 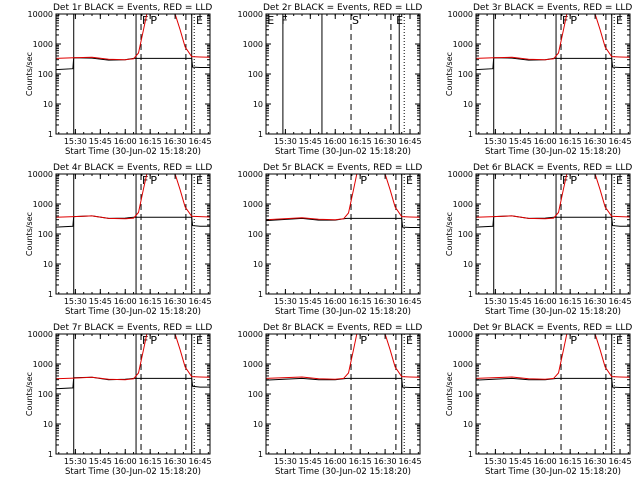 What do you see at coordinates (552, 8) in the screenshot?
I see `chart-title: Det 3r BLACK = Events, RED = LLD` at bounding box center [552, 8].